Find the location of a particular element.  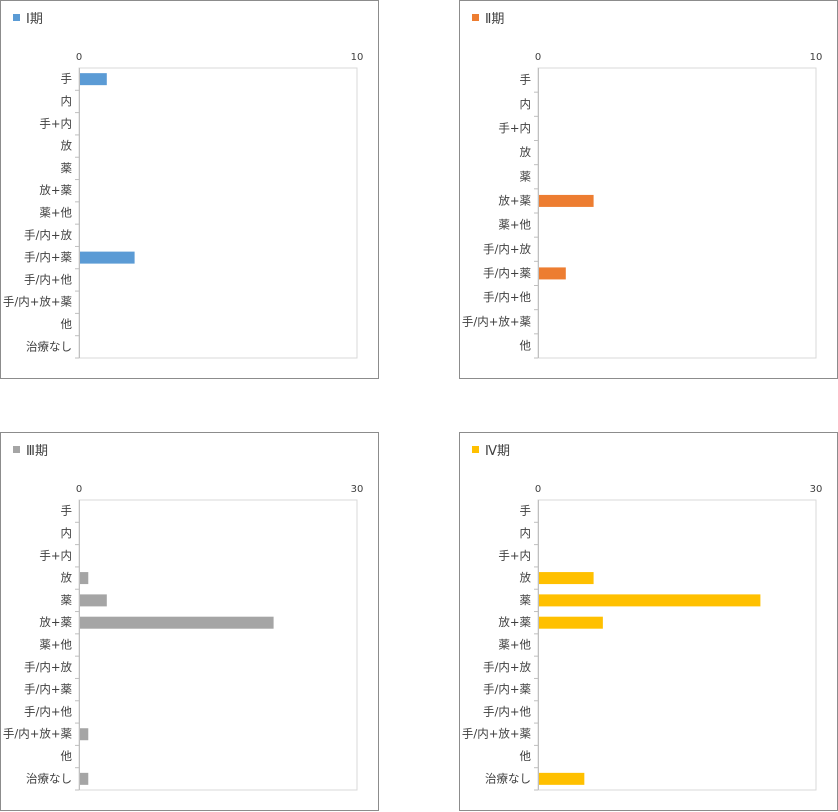

legend-label: Ⅰ期 is located at coordinates (34, 19).